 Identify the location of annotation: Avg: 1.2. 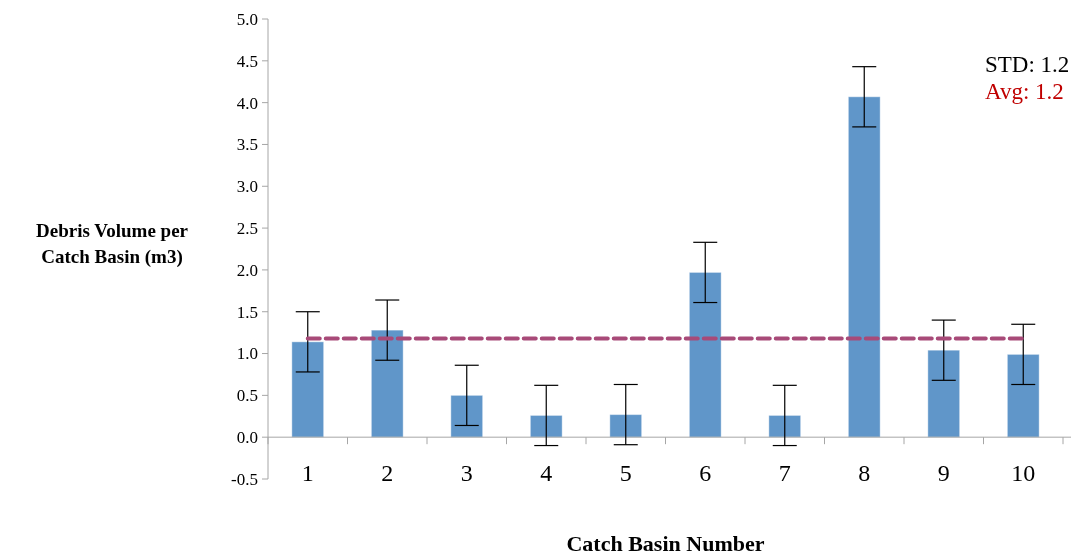
(1024, 91).